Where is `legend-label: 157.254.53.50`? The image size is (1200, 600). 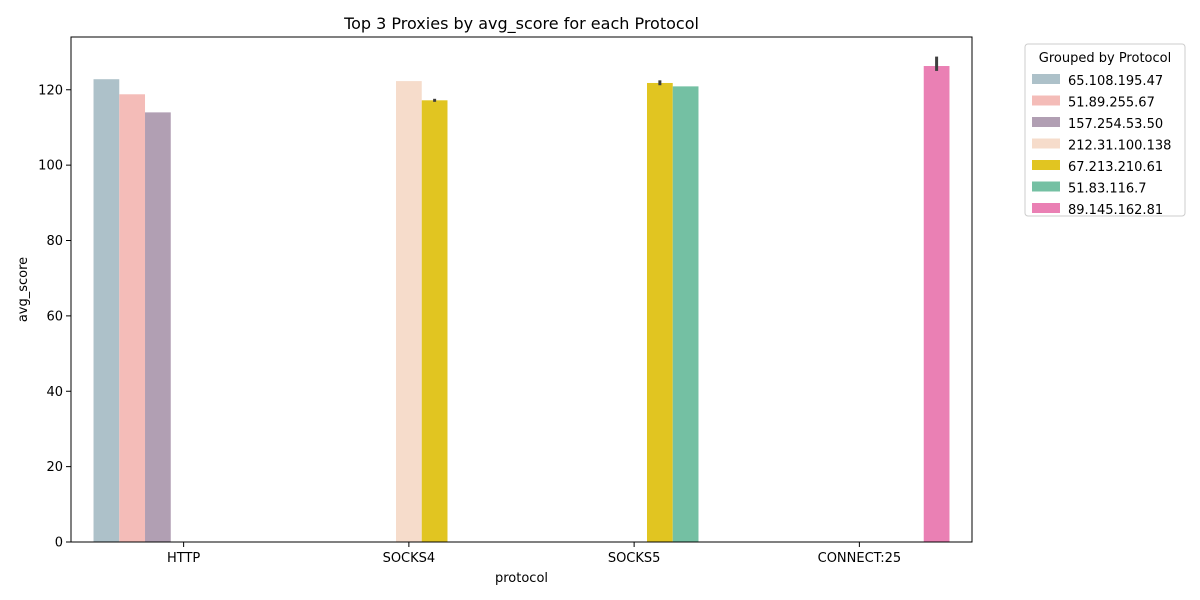
legend-label: 157.254.53.50 is located at coordinates (1115, 124).